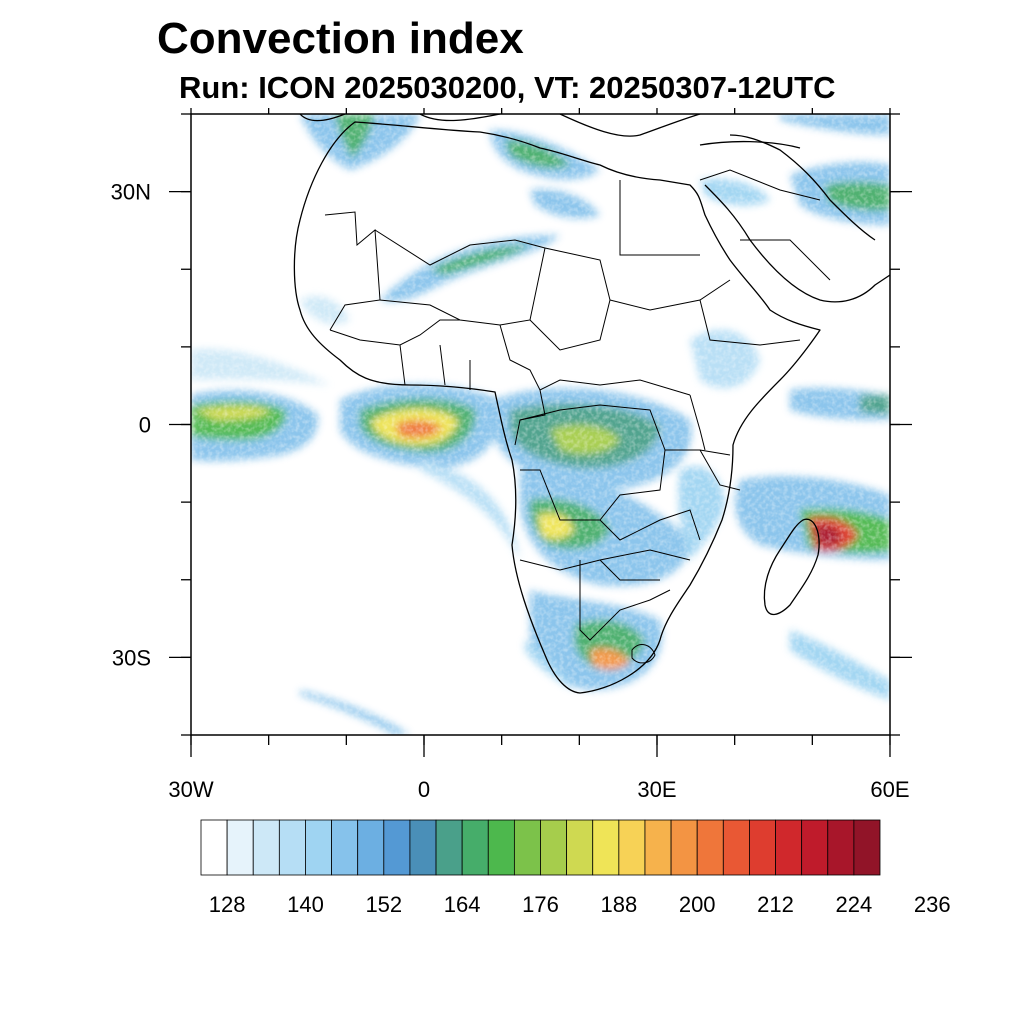 This screenshot has height=1024, width=1024. Describe the element at coordinates (750, 144) in the screenshot. I see `turkey-coastline` at that location.